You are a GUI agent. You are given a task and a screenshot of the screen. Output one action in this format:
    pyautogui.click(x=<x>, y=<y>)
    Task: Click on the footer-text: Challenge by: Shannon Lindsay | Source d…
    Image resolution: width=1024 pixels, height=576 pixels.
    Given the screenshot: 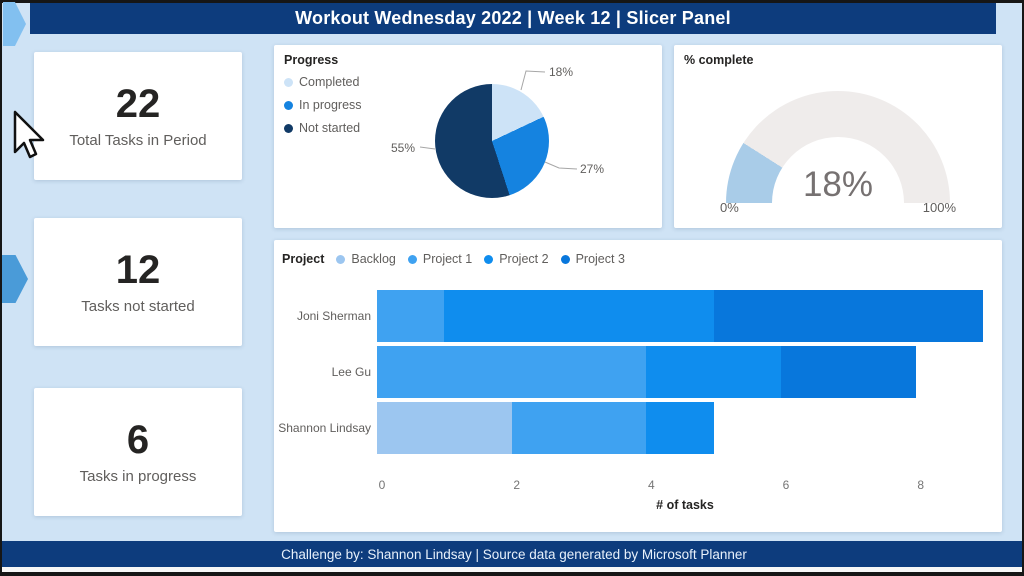 What is the action you would take?
    pyautogui.click(x=514, y=554)
    